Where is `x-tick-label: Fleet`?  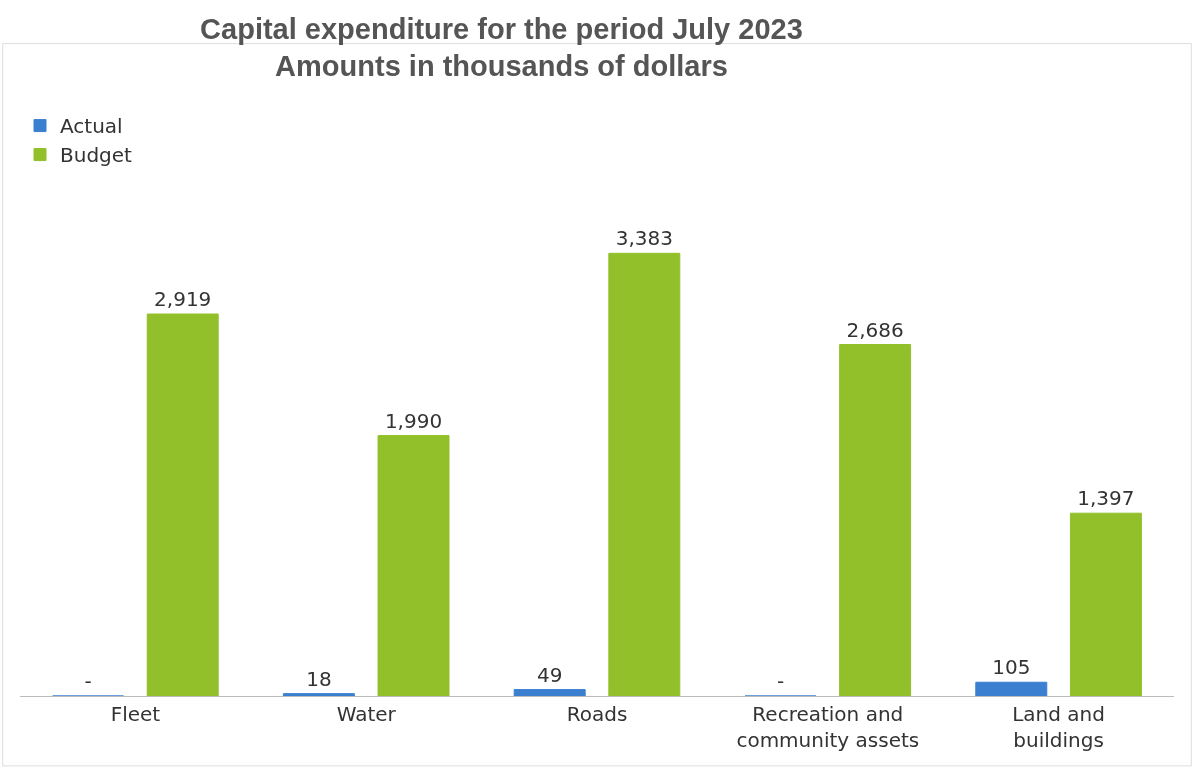 x-tick-label: Fleet is located at coordinates (135, 714).